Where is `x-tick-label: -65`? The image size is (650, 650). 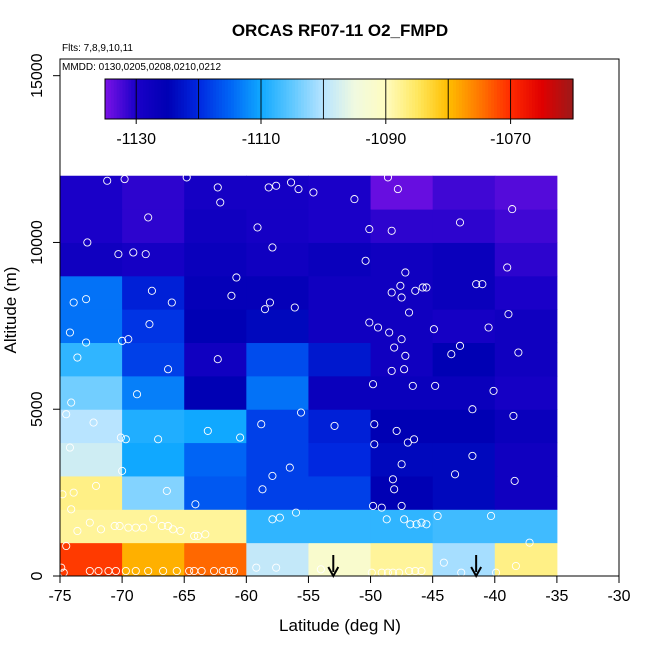 x-tick-label: -65 is located at coordinates (184, 596).